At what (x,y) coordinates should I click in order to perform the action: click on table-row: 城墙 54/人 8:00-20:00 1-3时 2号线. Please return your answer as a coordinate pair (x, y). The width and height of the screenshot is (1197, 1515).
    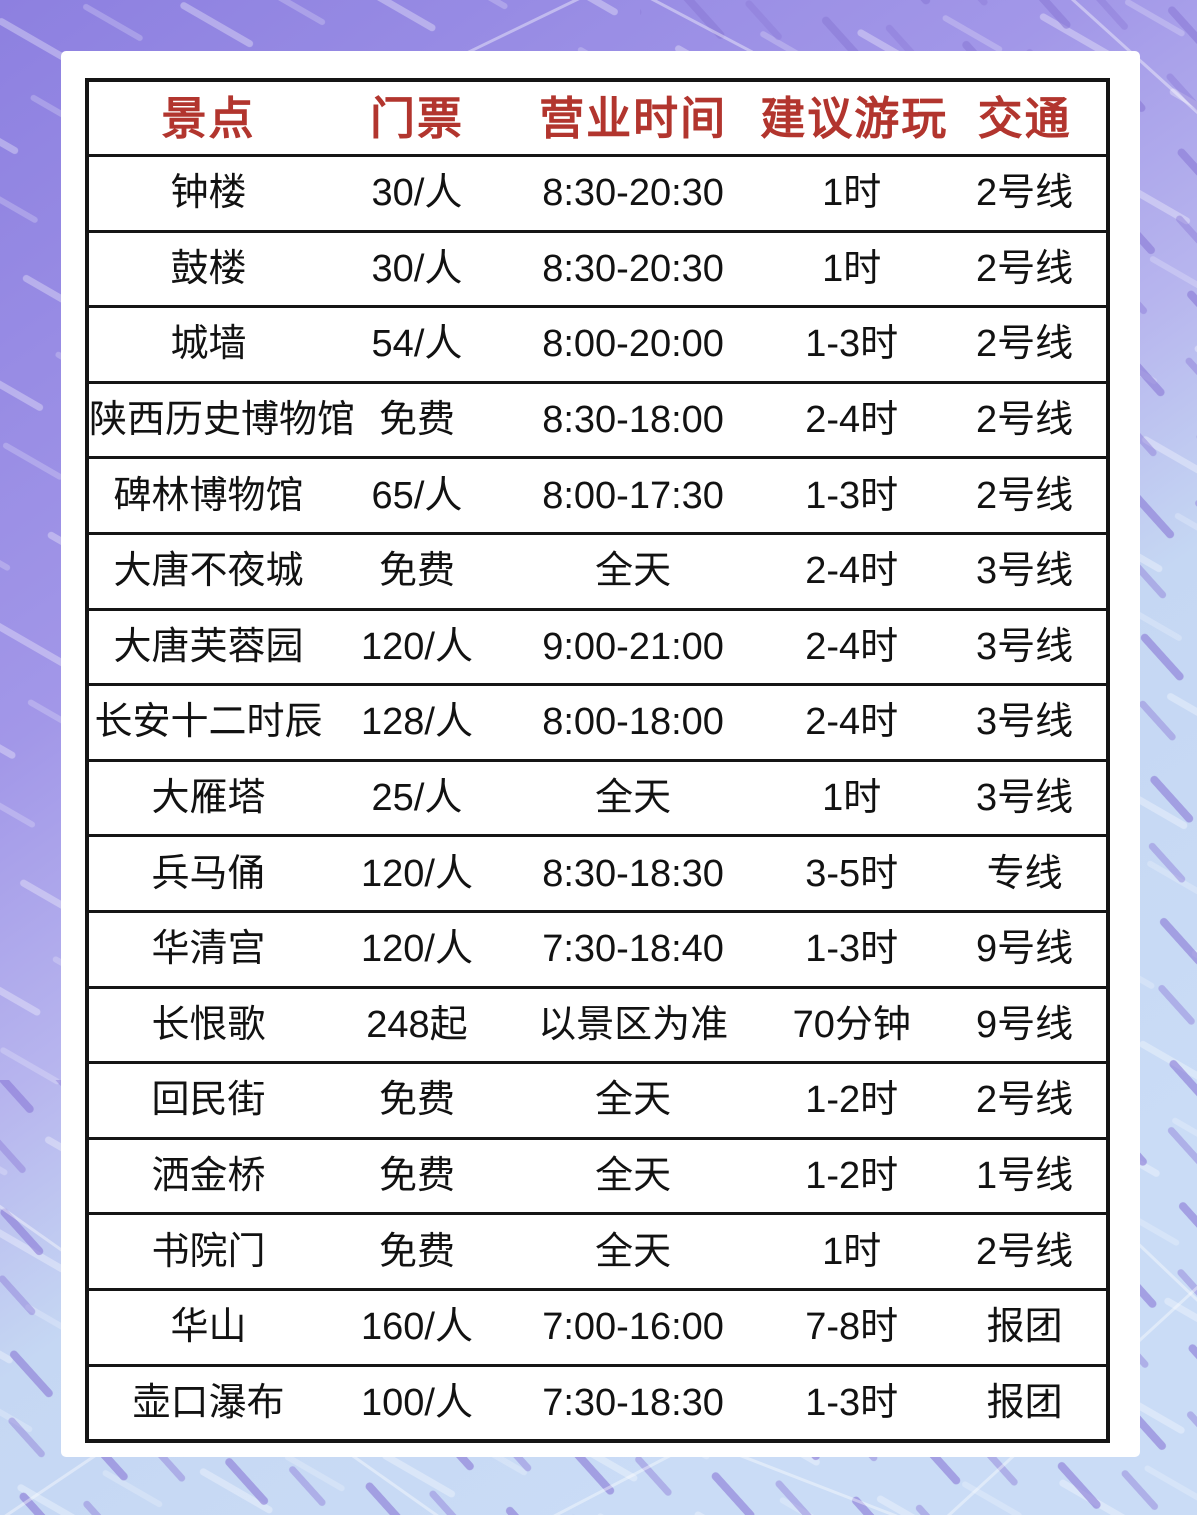
    Looking at the image, I should click on (597, 343).